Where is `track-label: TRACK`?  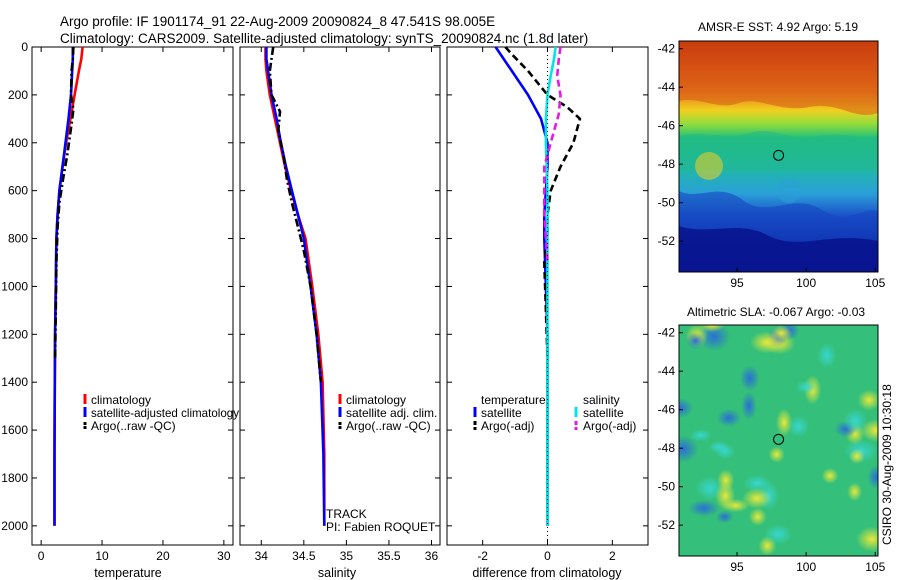
track-label: TRACK is located at coordinates (346, 514).